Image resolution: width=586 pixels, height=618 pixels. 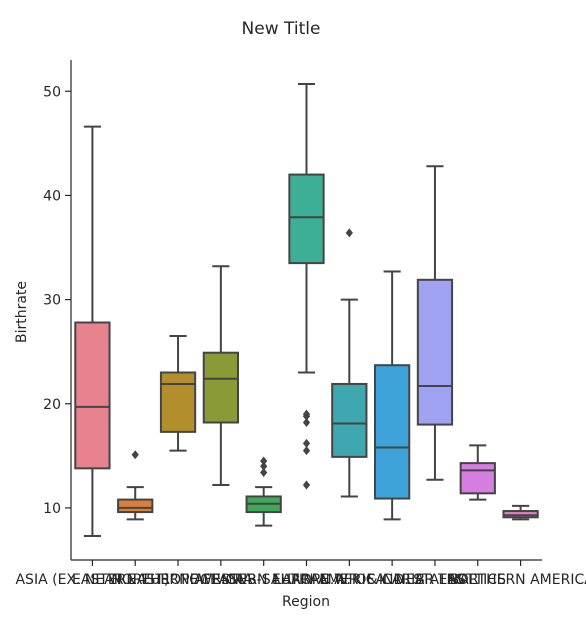 I want to click on y-axis-label: Birthrate, so click(x=22, y=312).